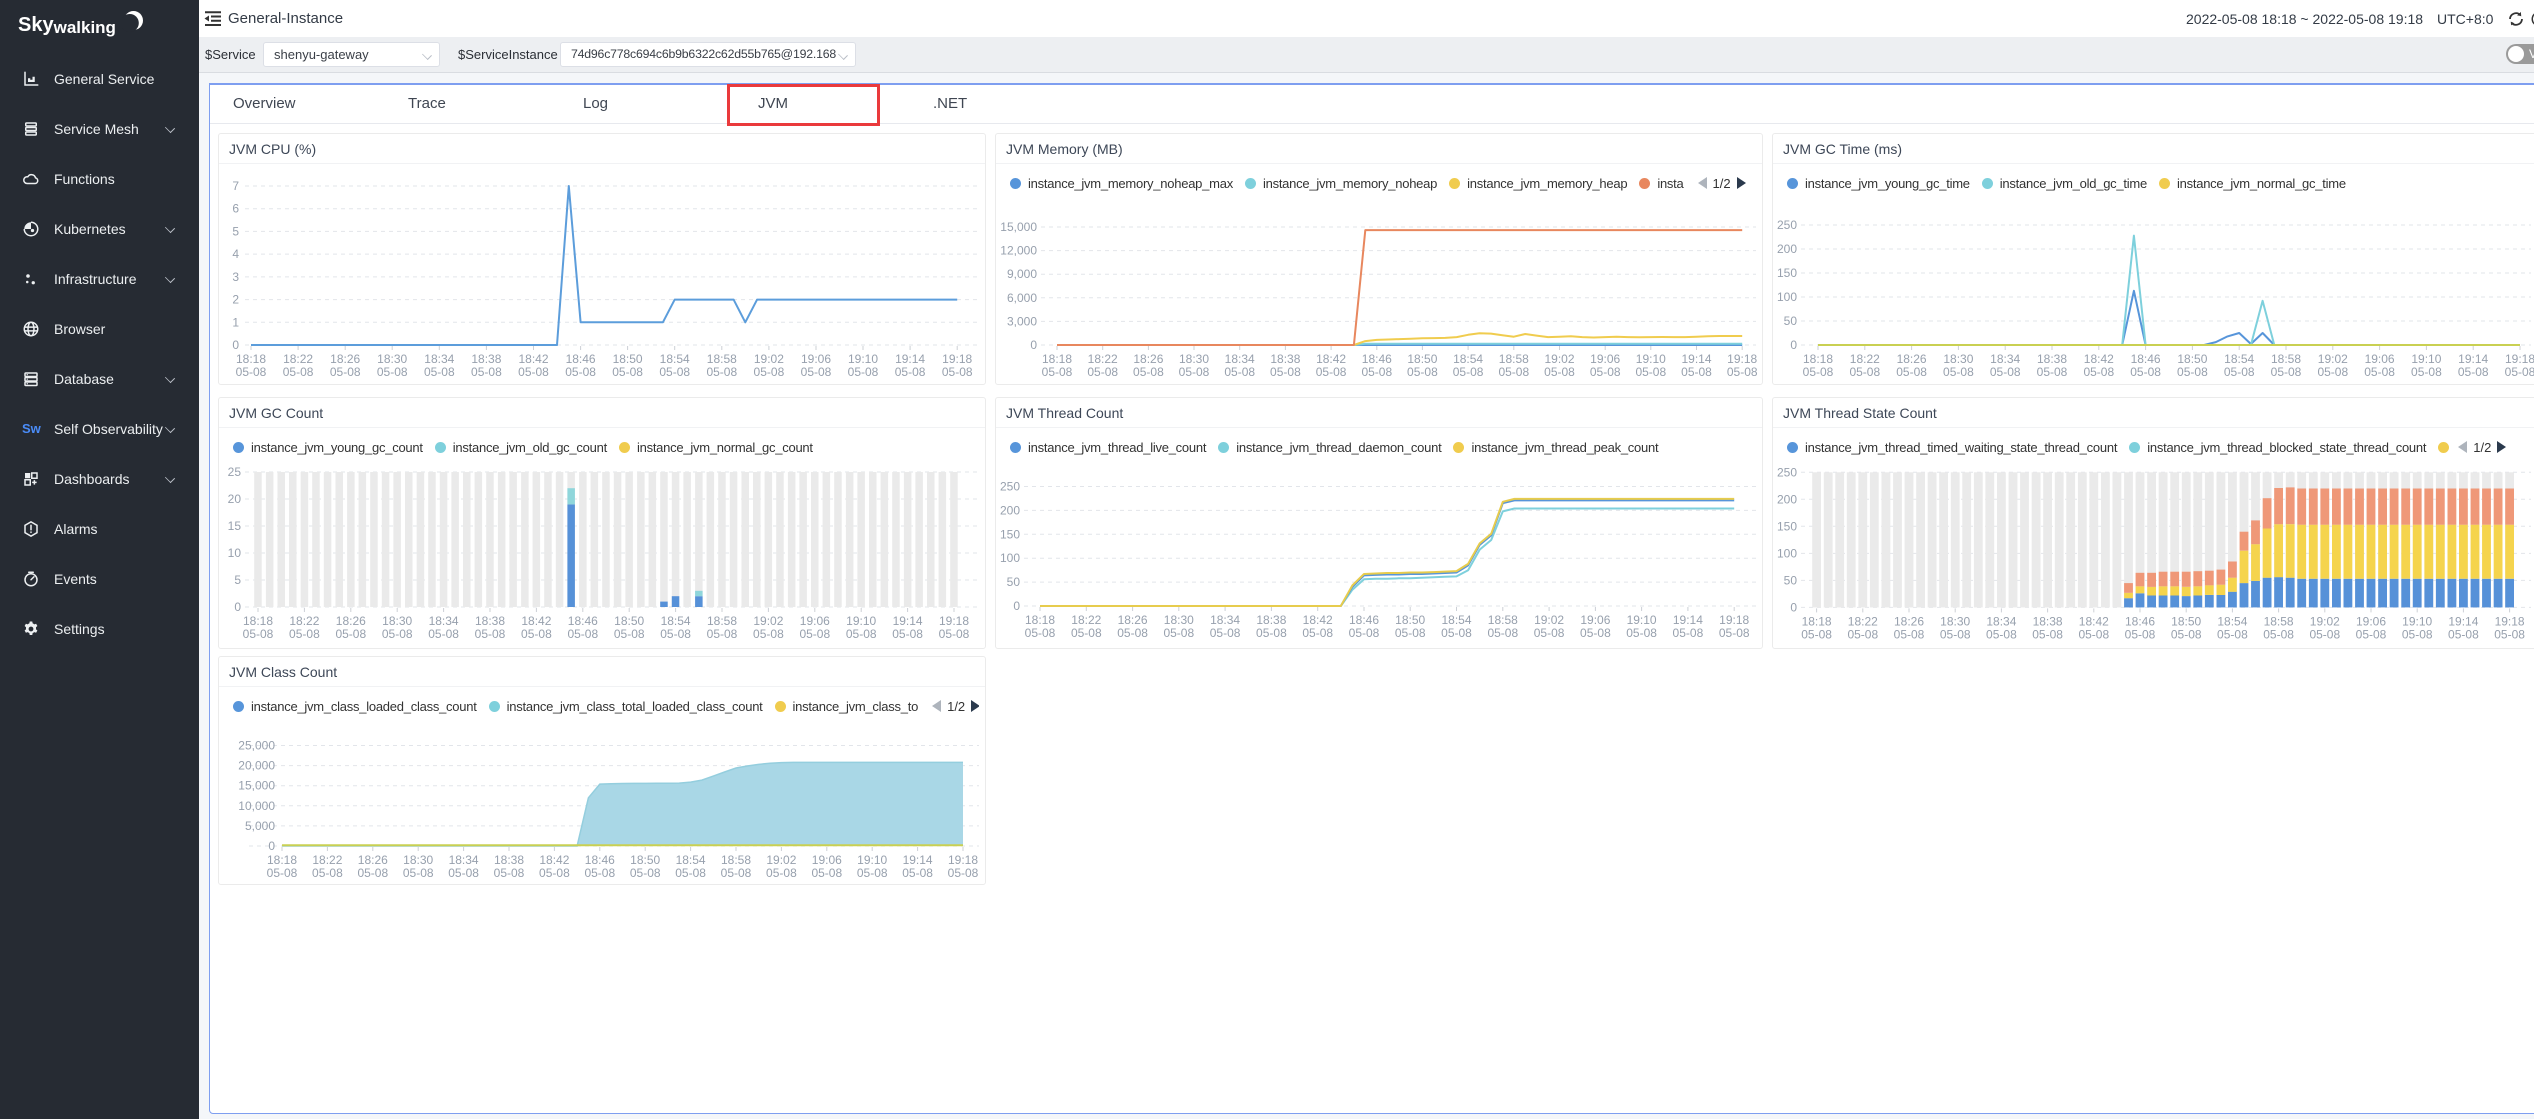  What do you see at coordinates (1022, 321) in the screenshot?
I see `svg-text: 3,000` at bounding box center [1022, 321].